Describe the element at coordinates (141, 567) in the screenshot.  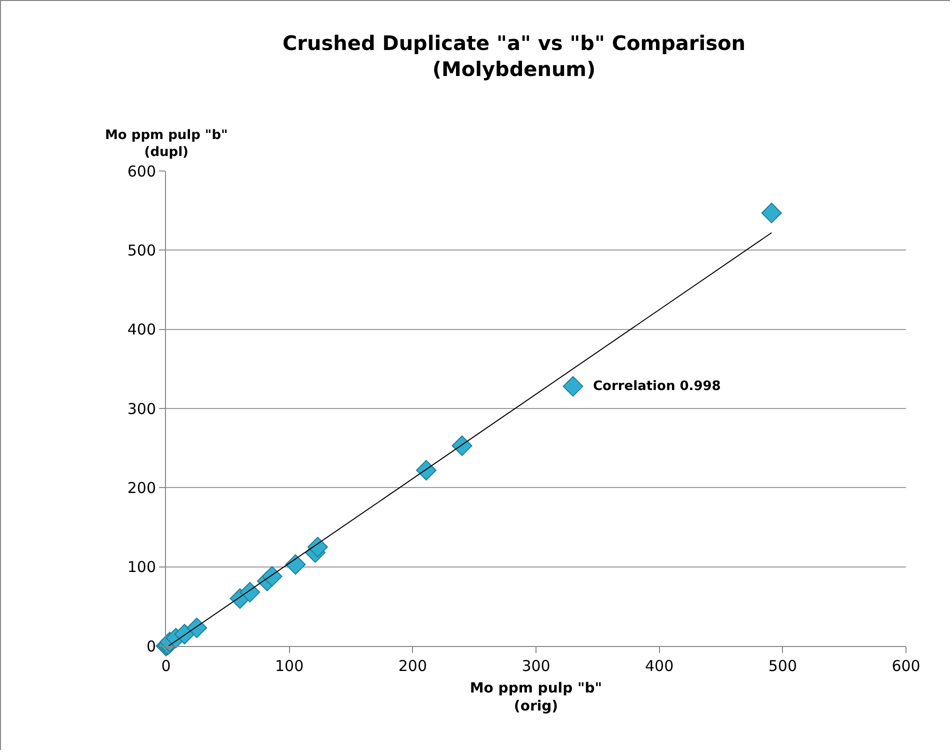
I see `y-tick-label: 100` at that location.